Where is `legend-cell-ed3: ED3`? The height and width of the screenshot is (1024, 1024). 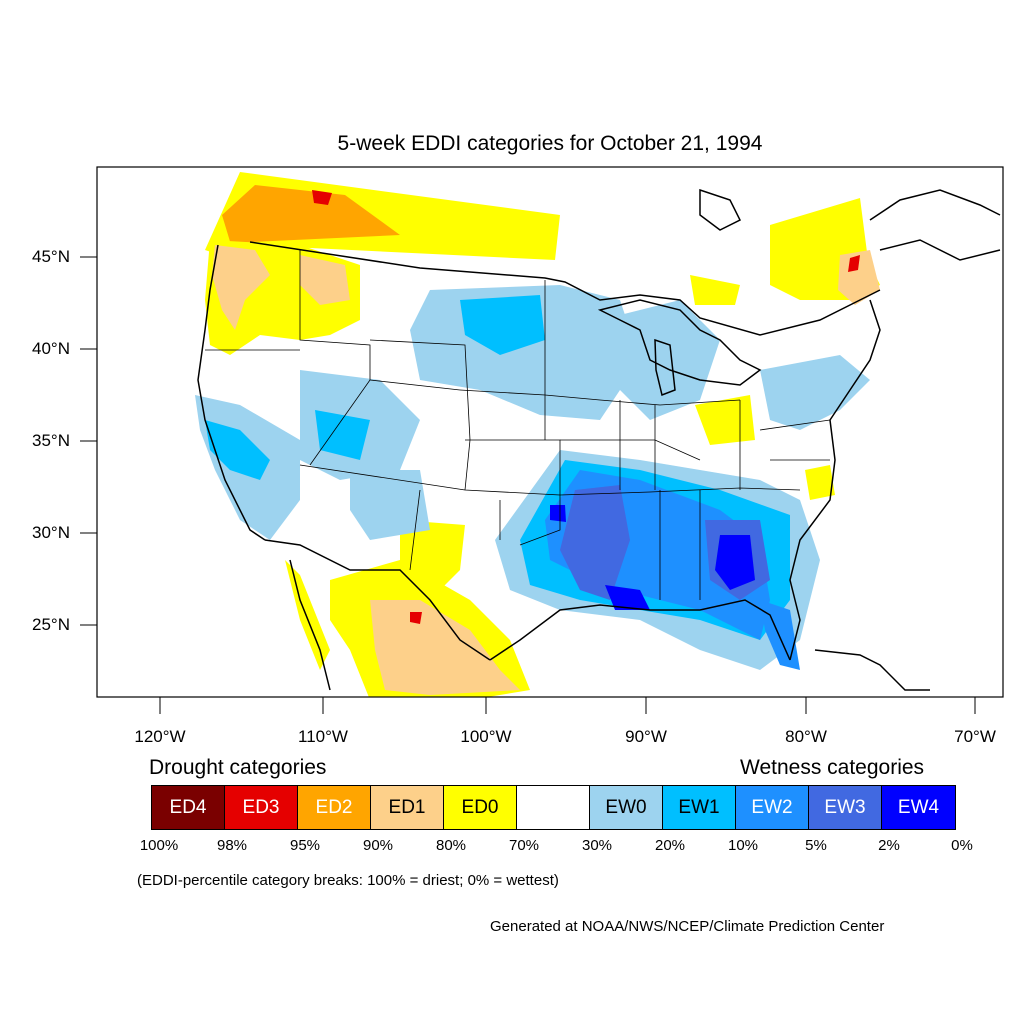 legend-cell-ed3: ED3 is located at coordinates (261, 807).